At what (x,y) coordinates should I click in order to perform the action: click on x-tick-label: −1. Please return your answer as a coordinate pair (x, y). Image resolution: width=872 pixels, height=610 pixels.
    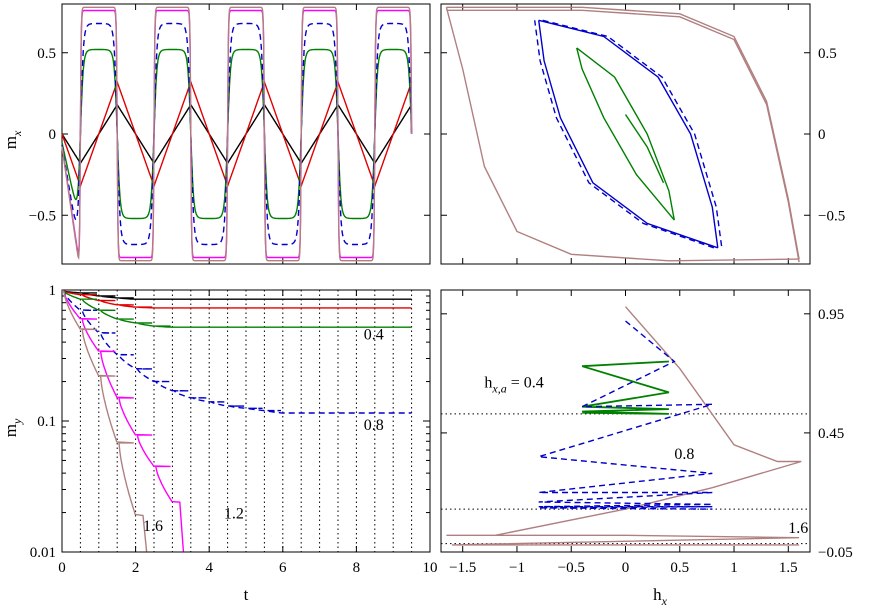
    Looking at the image, I should click on (517, 568).